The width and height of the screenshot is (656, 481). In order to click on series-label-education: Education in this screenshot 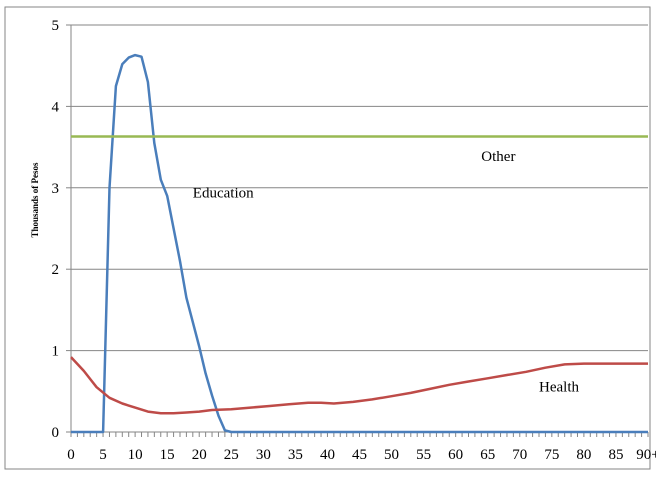, I will do `click(223, 194)`.